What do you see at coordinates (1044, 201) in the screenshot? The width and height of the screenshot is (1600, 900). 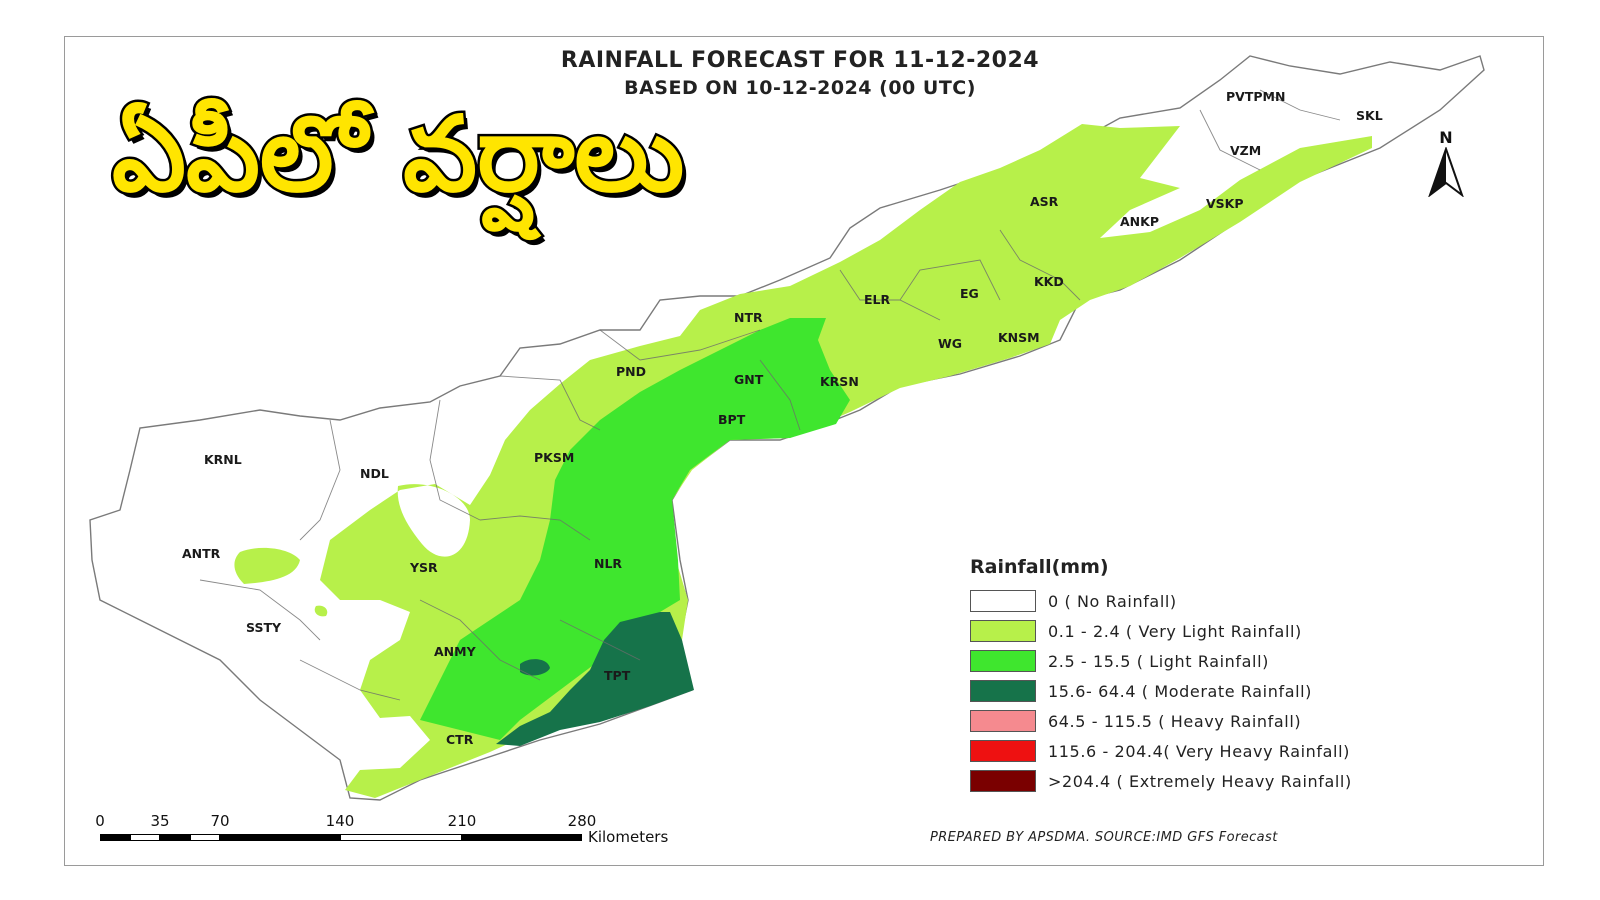 I see `district-label: ASR` at bounding box center [1044, 201].